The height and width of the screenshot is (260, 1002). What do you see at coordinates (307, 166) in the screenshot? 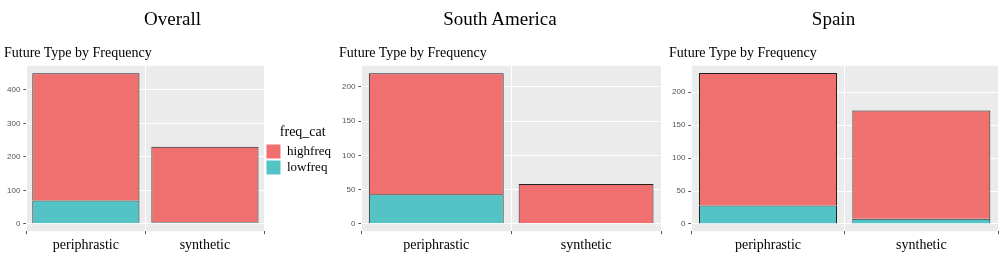
I see `legend-label: lowfreq` at bounding box center [307, 166].